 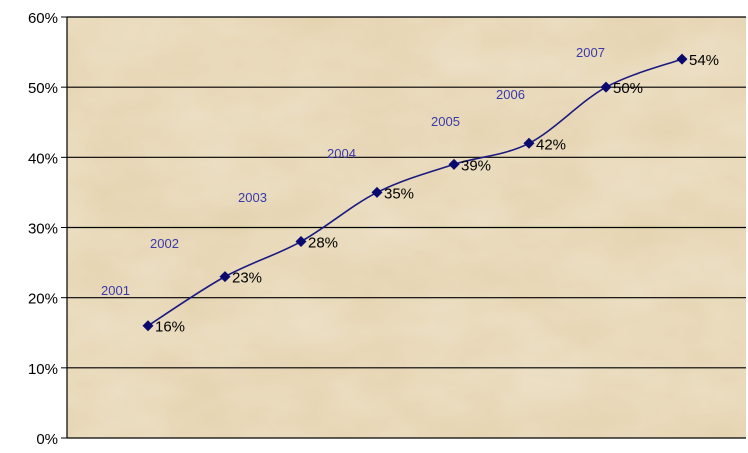 I want to click on data-label: 42%, so click(x=551, y=144).